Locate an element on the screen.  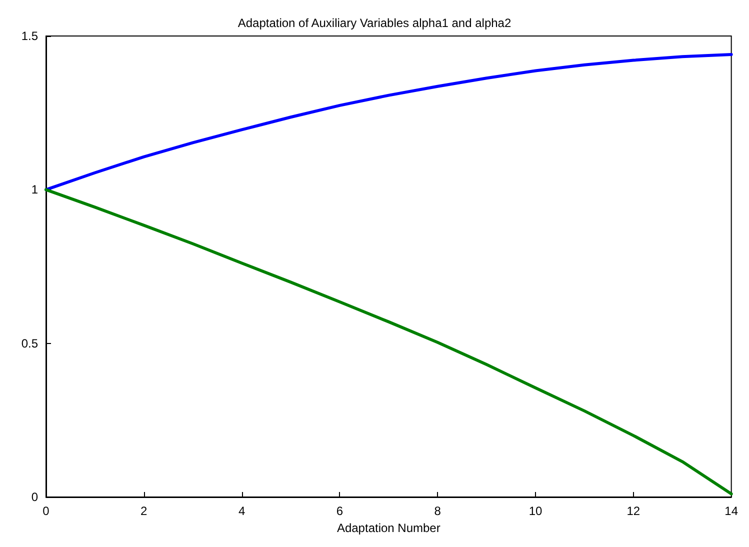
x-tick-label: 14 is located at coordinates (731, 511).